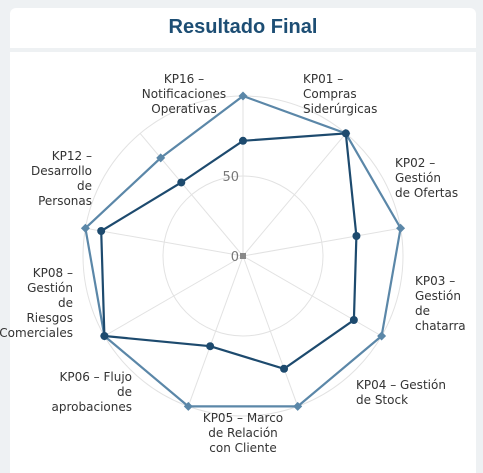  I want to click on axis-label-line: Compras, so click(330, 94).